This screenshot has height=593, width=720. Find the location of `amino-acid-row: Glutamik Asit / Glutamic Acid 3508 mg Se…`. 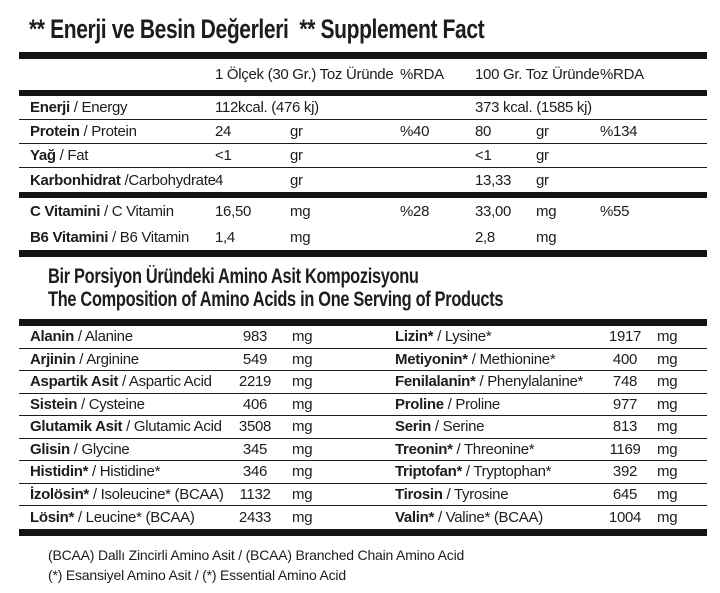

amino-acid-row: Glutamik Asit / Glutamic Acid 3508 mg Se… is located at coordinates (363, 427).